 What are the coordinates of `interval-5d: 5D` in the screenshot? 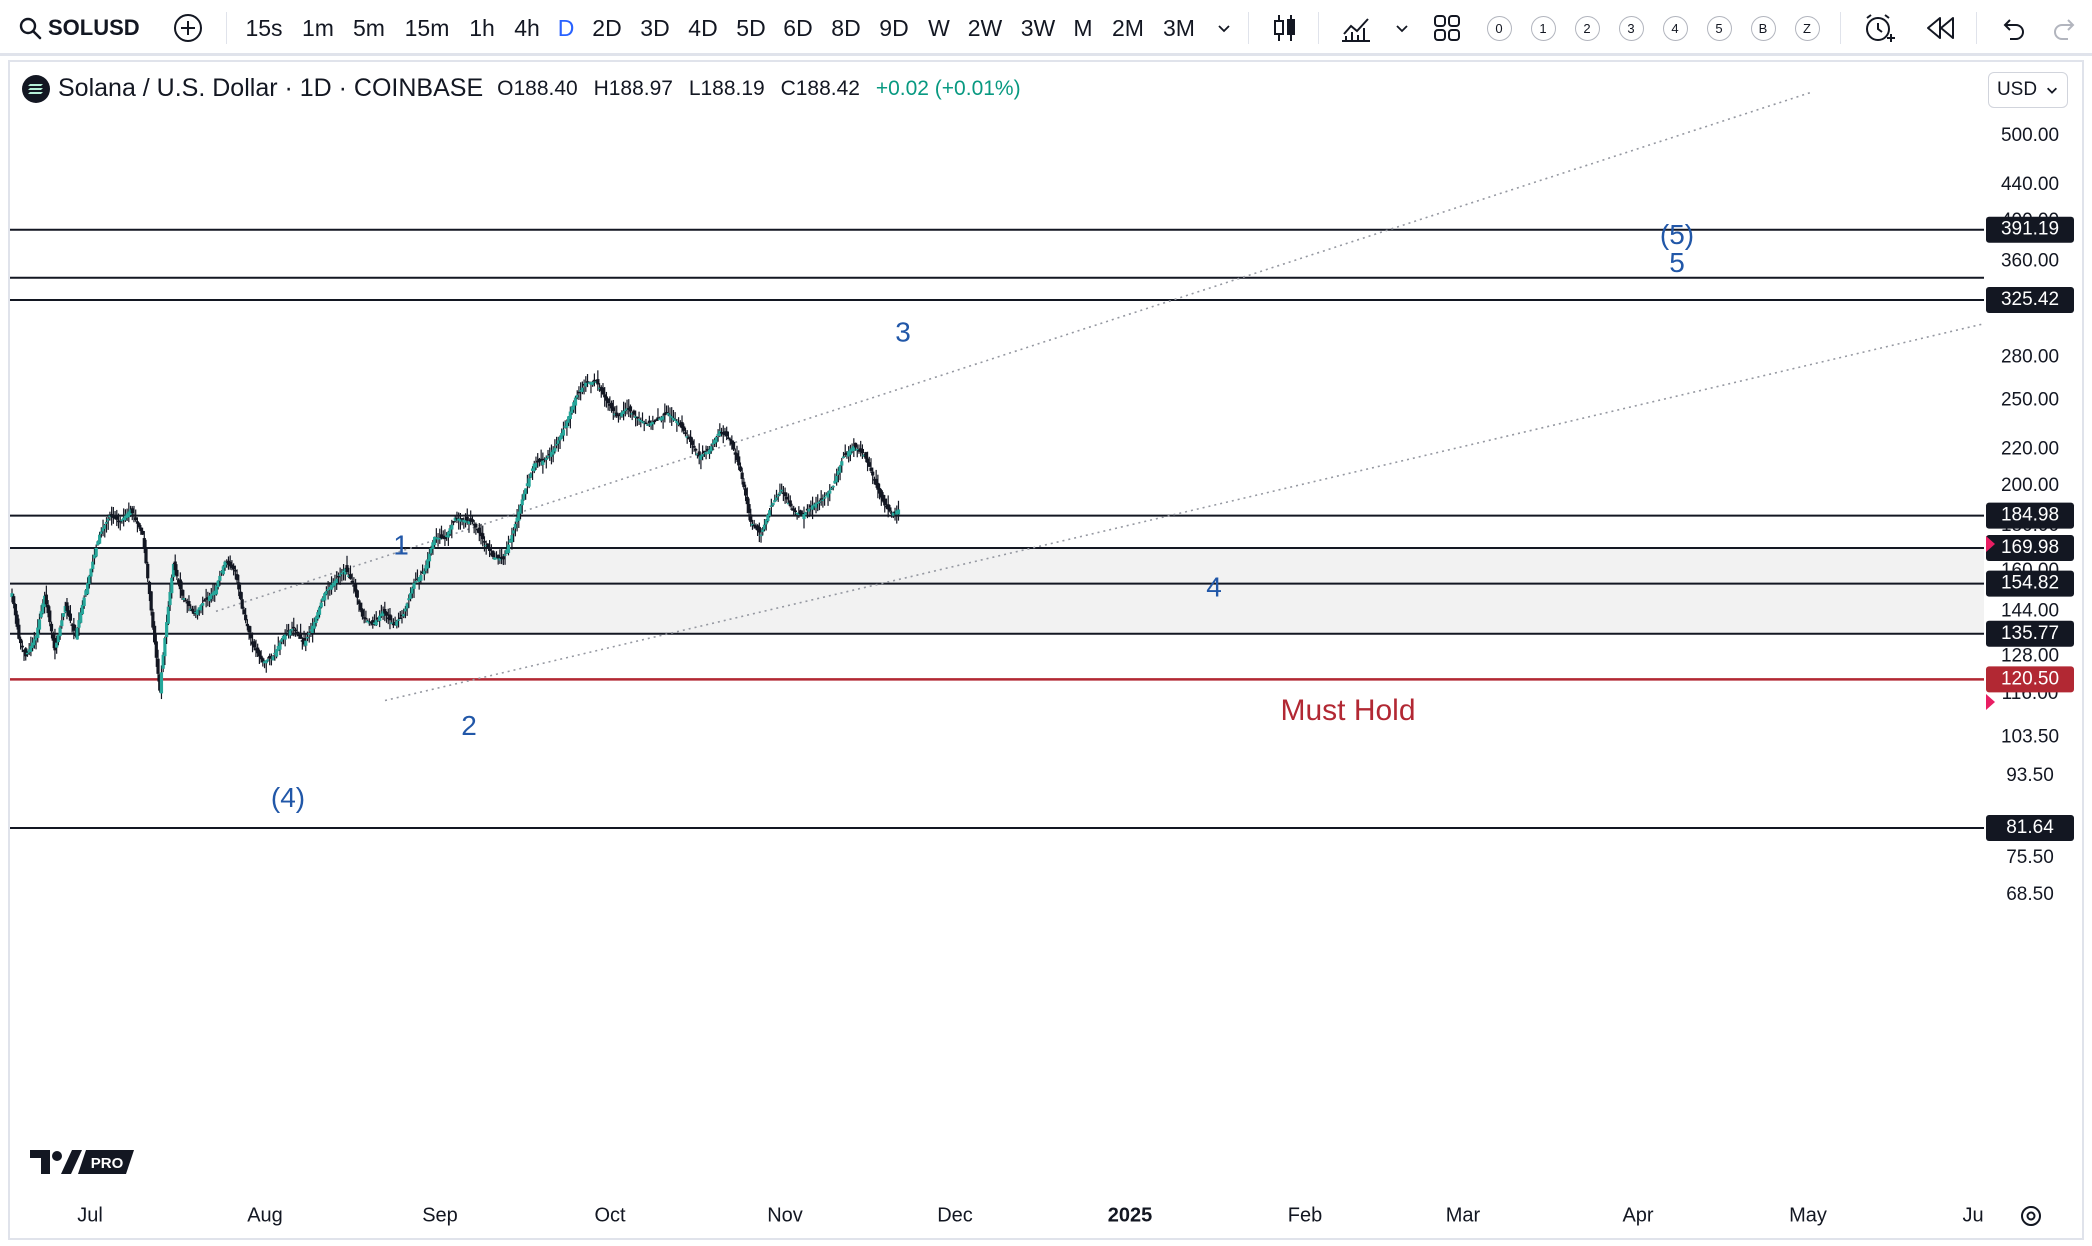 It's located at (751, 27).